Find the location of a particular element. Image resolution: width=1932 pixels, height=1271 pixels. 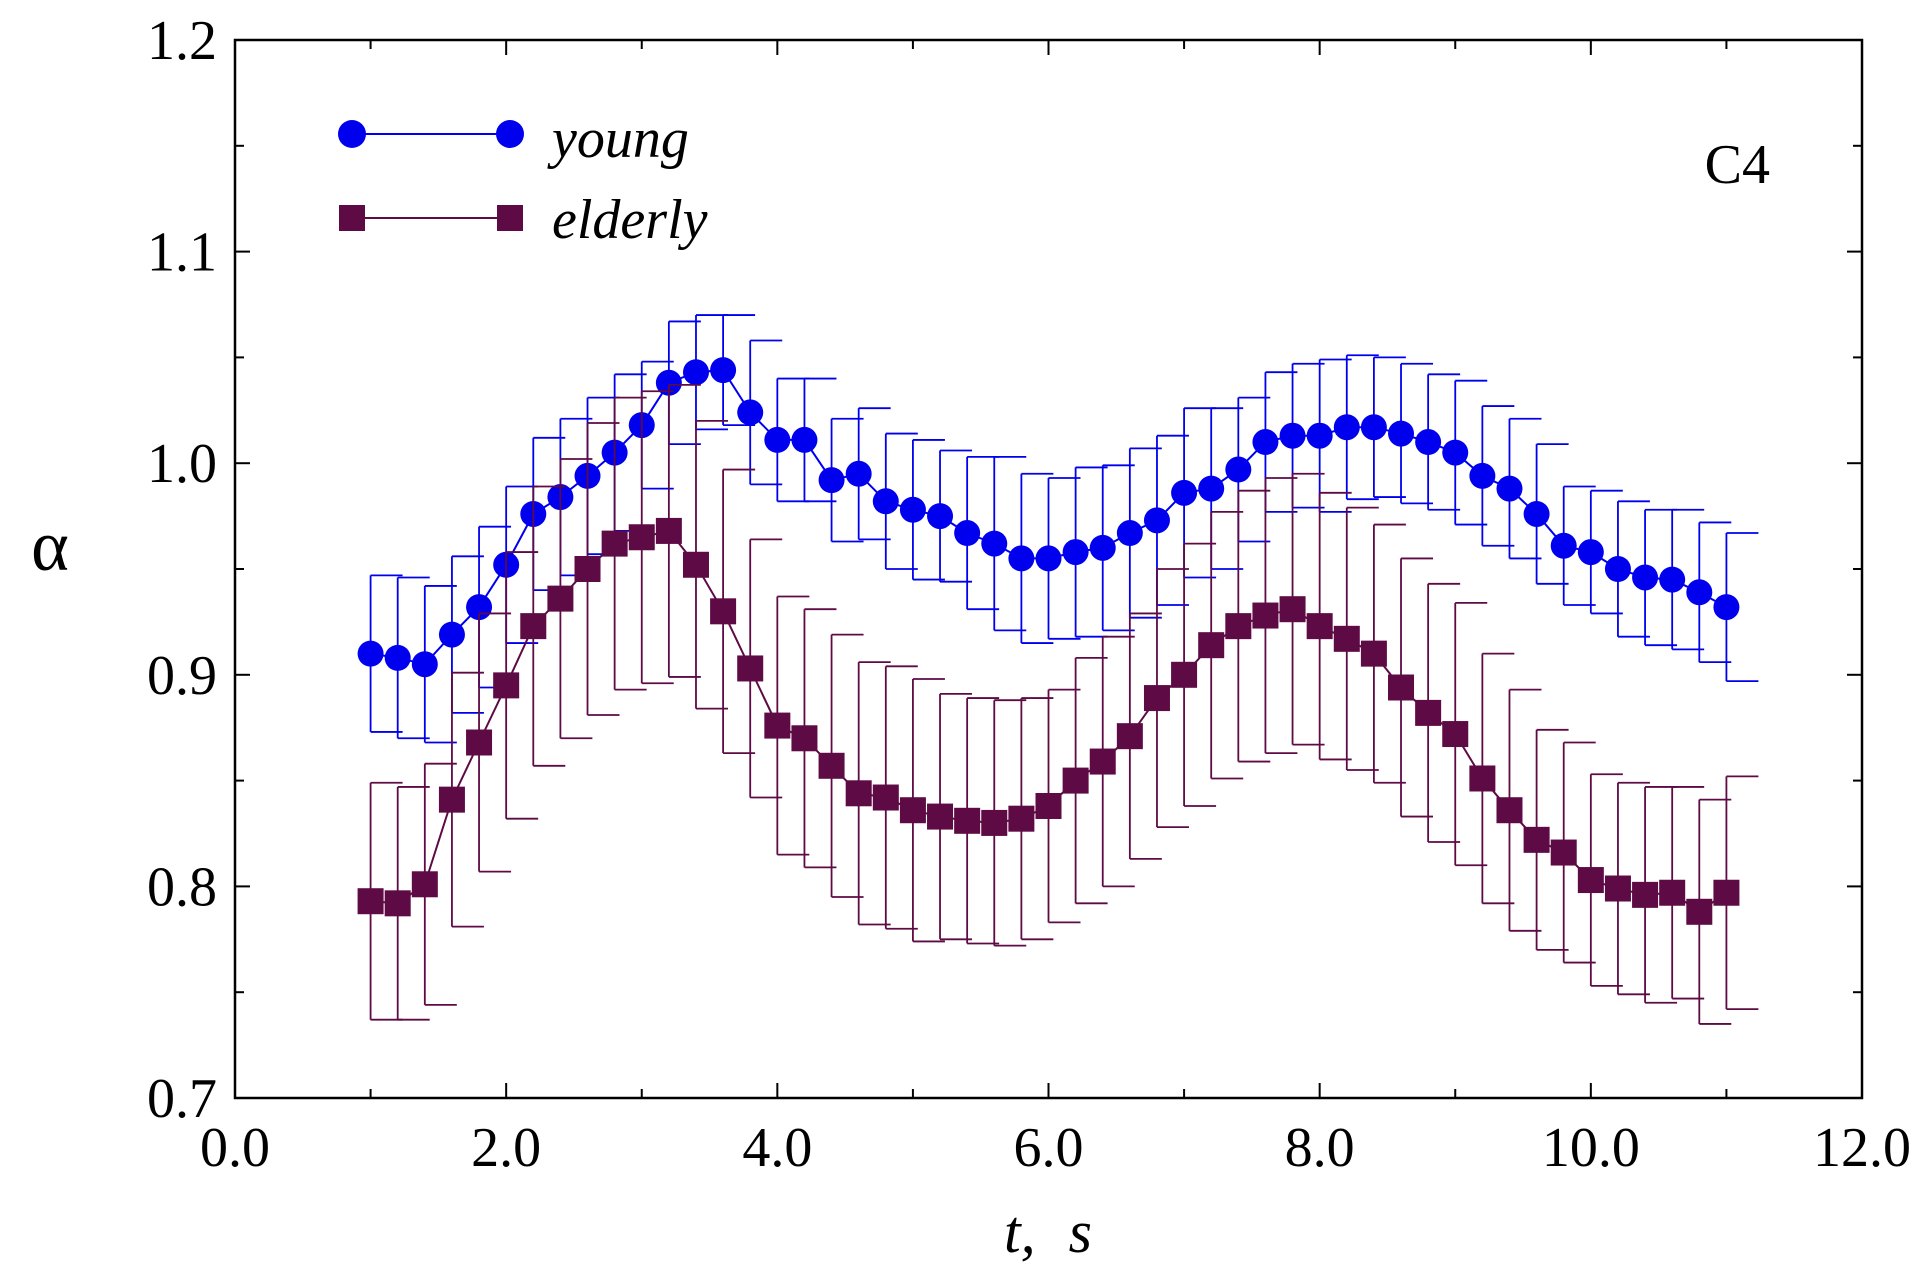

x-tick-label: 0.0 is located at coordinates (235, 1148).